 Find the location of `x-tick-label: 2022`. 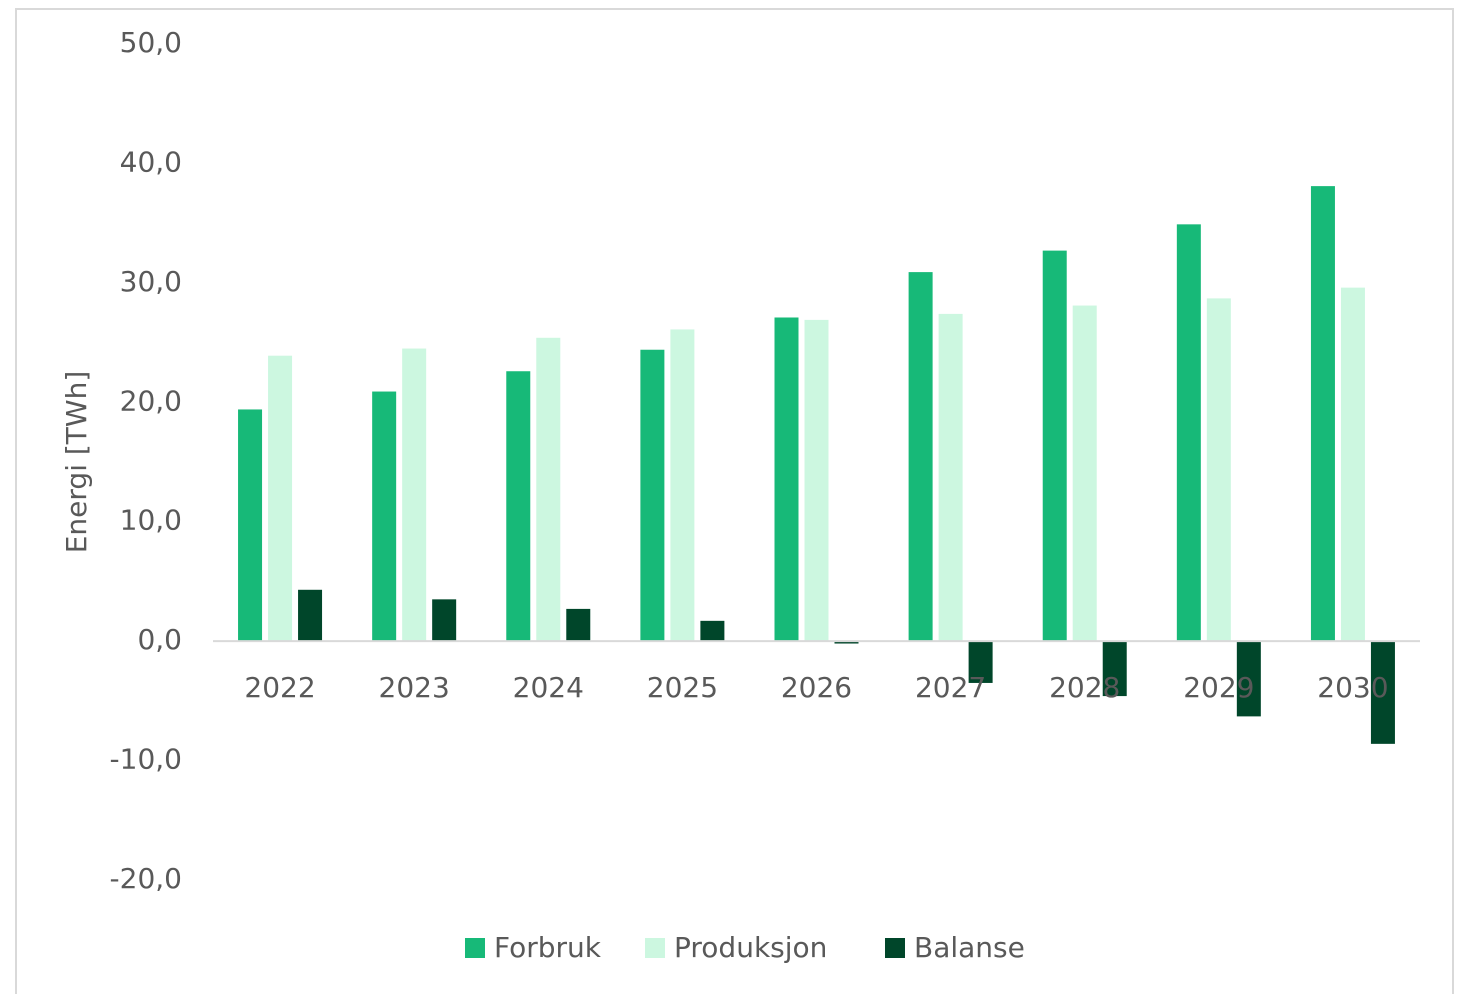

x-tick-label: 2022 is located at coordinates (279, 687).